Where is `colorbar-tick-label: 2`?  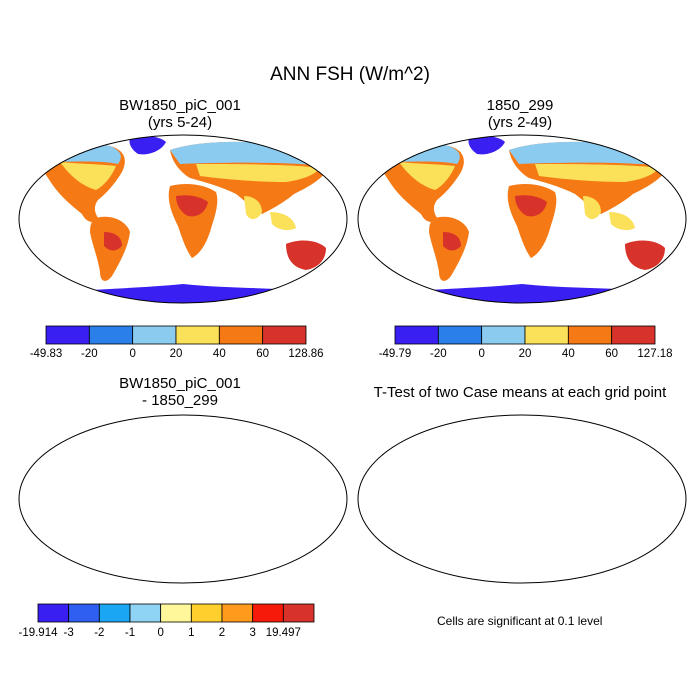 colorbar-tick-label: 2 is located at coordinates (222, 633).